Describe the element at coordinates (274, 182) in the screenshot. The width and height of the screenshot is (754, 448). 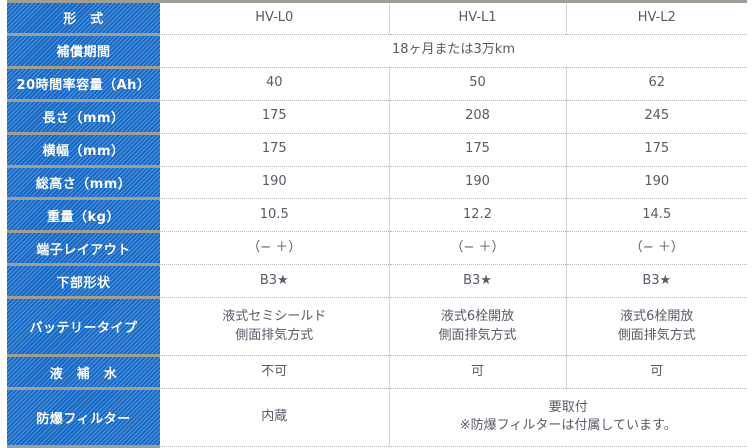
I see `cell-height-hv-l0: 190` at that location.